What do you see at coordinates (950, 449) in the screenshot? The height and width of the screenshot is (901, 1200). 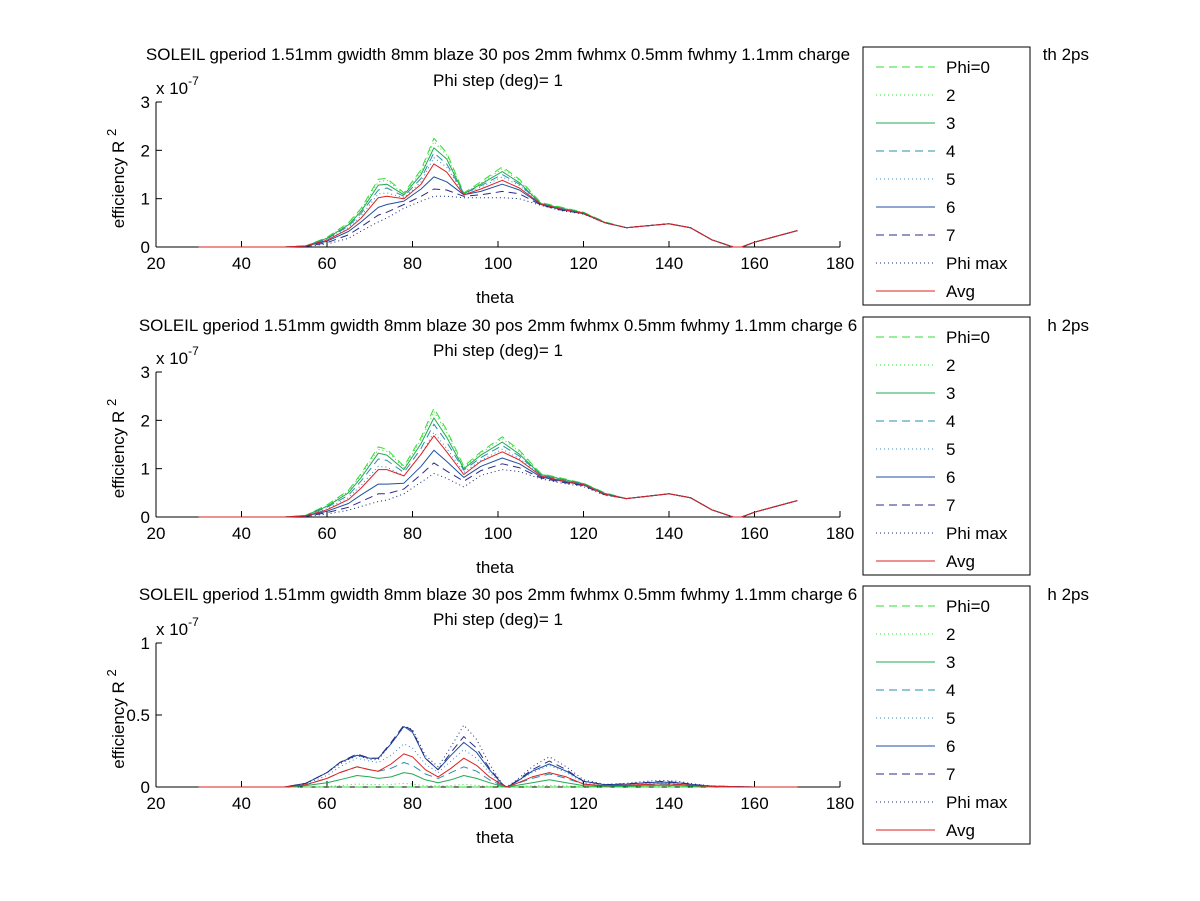 I see `legend-label: 5` at bounding box center [950, 449].